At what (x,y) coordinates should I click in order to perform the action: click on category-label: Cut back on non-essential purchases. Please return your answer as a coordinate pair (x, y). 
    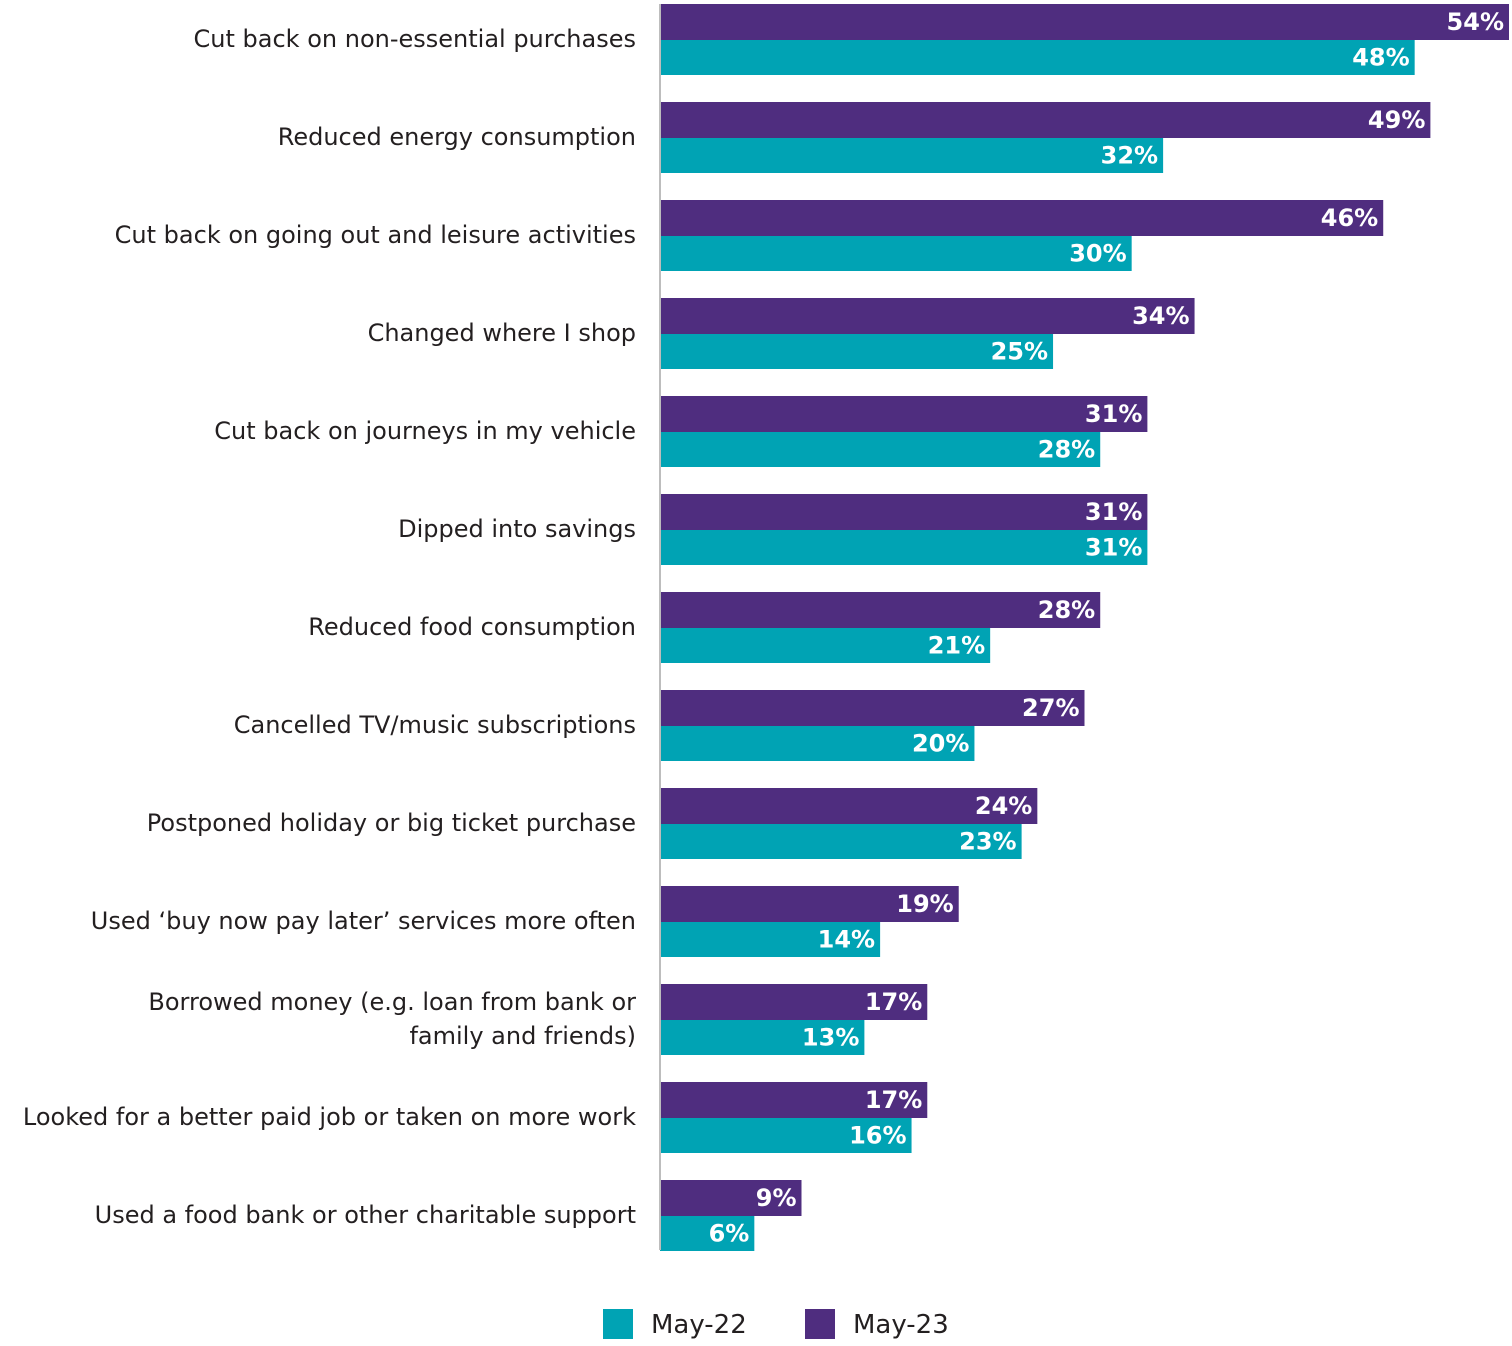
    Looking at the image, I should click on (415, 39).